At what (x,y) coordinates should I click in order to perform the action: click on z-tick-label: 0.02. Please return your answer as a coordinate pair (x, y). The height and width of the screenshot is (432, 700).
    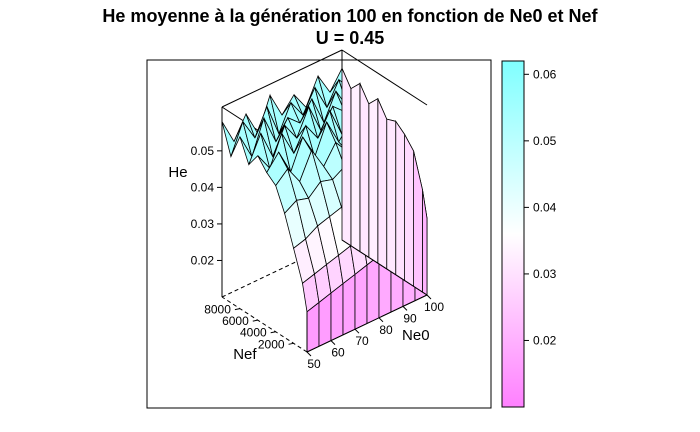
    Looking at the image, I should click on (203, 260).